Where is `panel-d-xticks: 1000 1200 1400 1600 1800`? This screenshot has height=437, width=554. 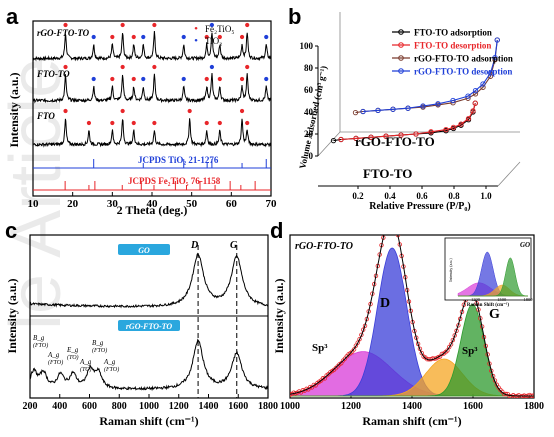 panel-d-xticks: 1000 1200 1400 1600 1800 is located at coordinates (412, 403).